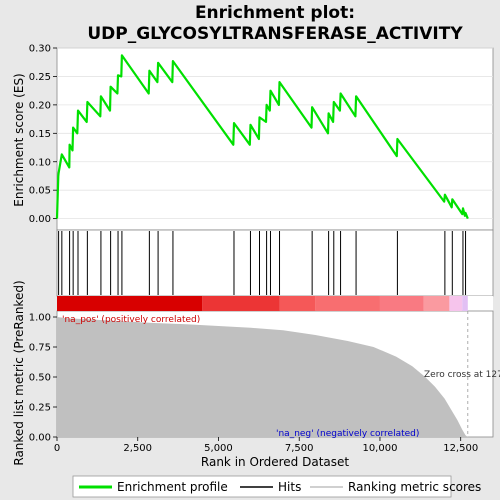 The width and height of the screenshot is (500, 500). What do you see at coordinates (266, 445) in the screenshot?
I see `x-ticks: 0 2,500 5,000 7,500 10,000 12,500` at bounding box center [266, 445].